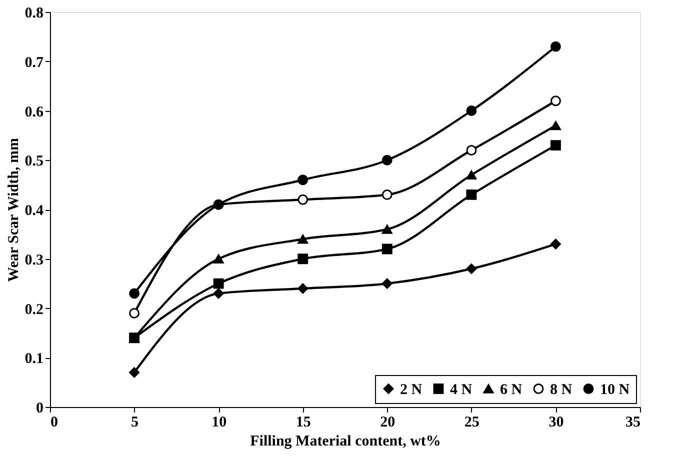 The height and width of the screenshot is (471, 693). What do you see at coordinates (472, 422) in the screenshot?
I see `x-tick-label: 25` at bounding box center [472, 422].